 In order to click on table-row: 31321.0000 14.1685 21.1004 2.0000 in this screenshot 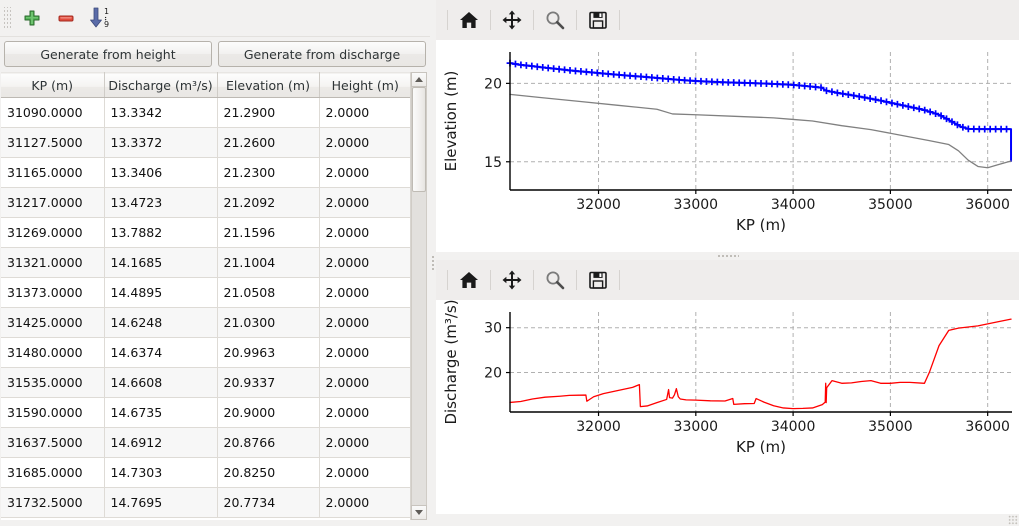, I will do `click(205, 262)`.